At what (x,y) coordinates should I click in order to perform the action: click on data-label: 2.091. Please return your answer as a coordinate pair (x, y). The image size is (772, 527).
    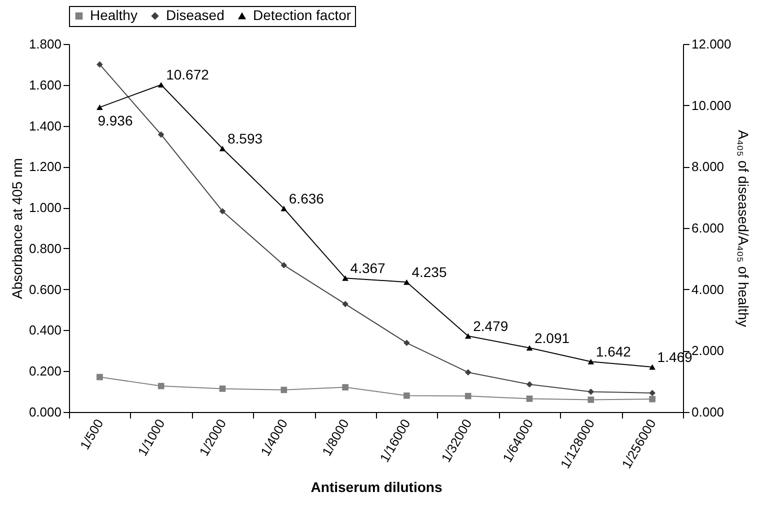
    Looking at the image, I should click on (552, 338).